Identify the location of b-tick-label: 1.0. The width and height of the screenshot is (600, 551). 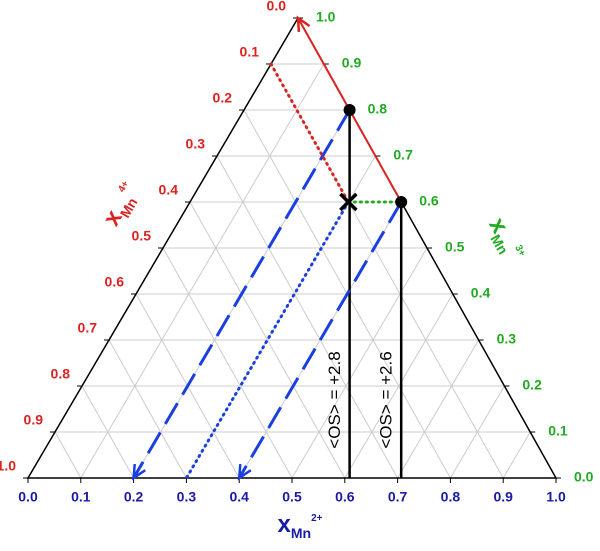
(326, 17).